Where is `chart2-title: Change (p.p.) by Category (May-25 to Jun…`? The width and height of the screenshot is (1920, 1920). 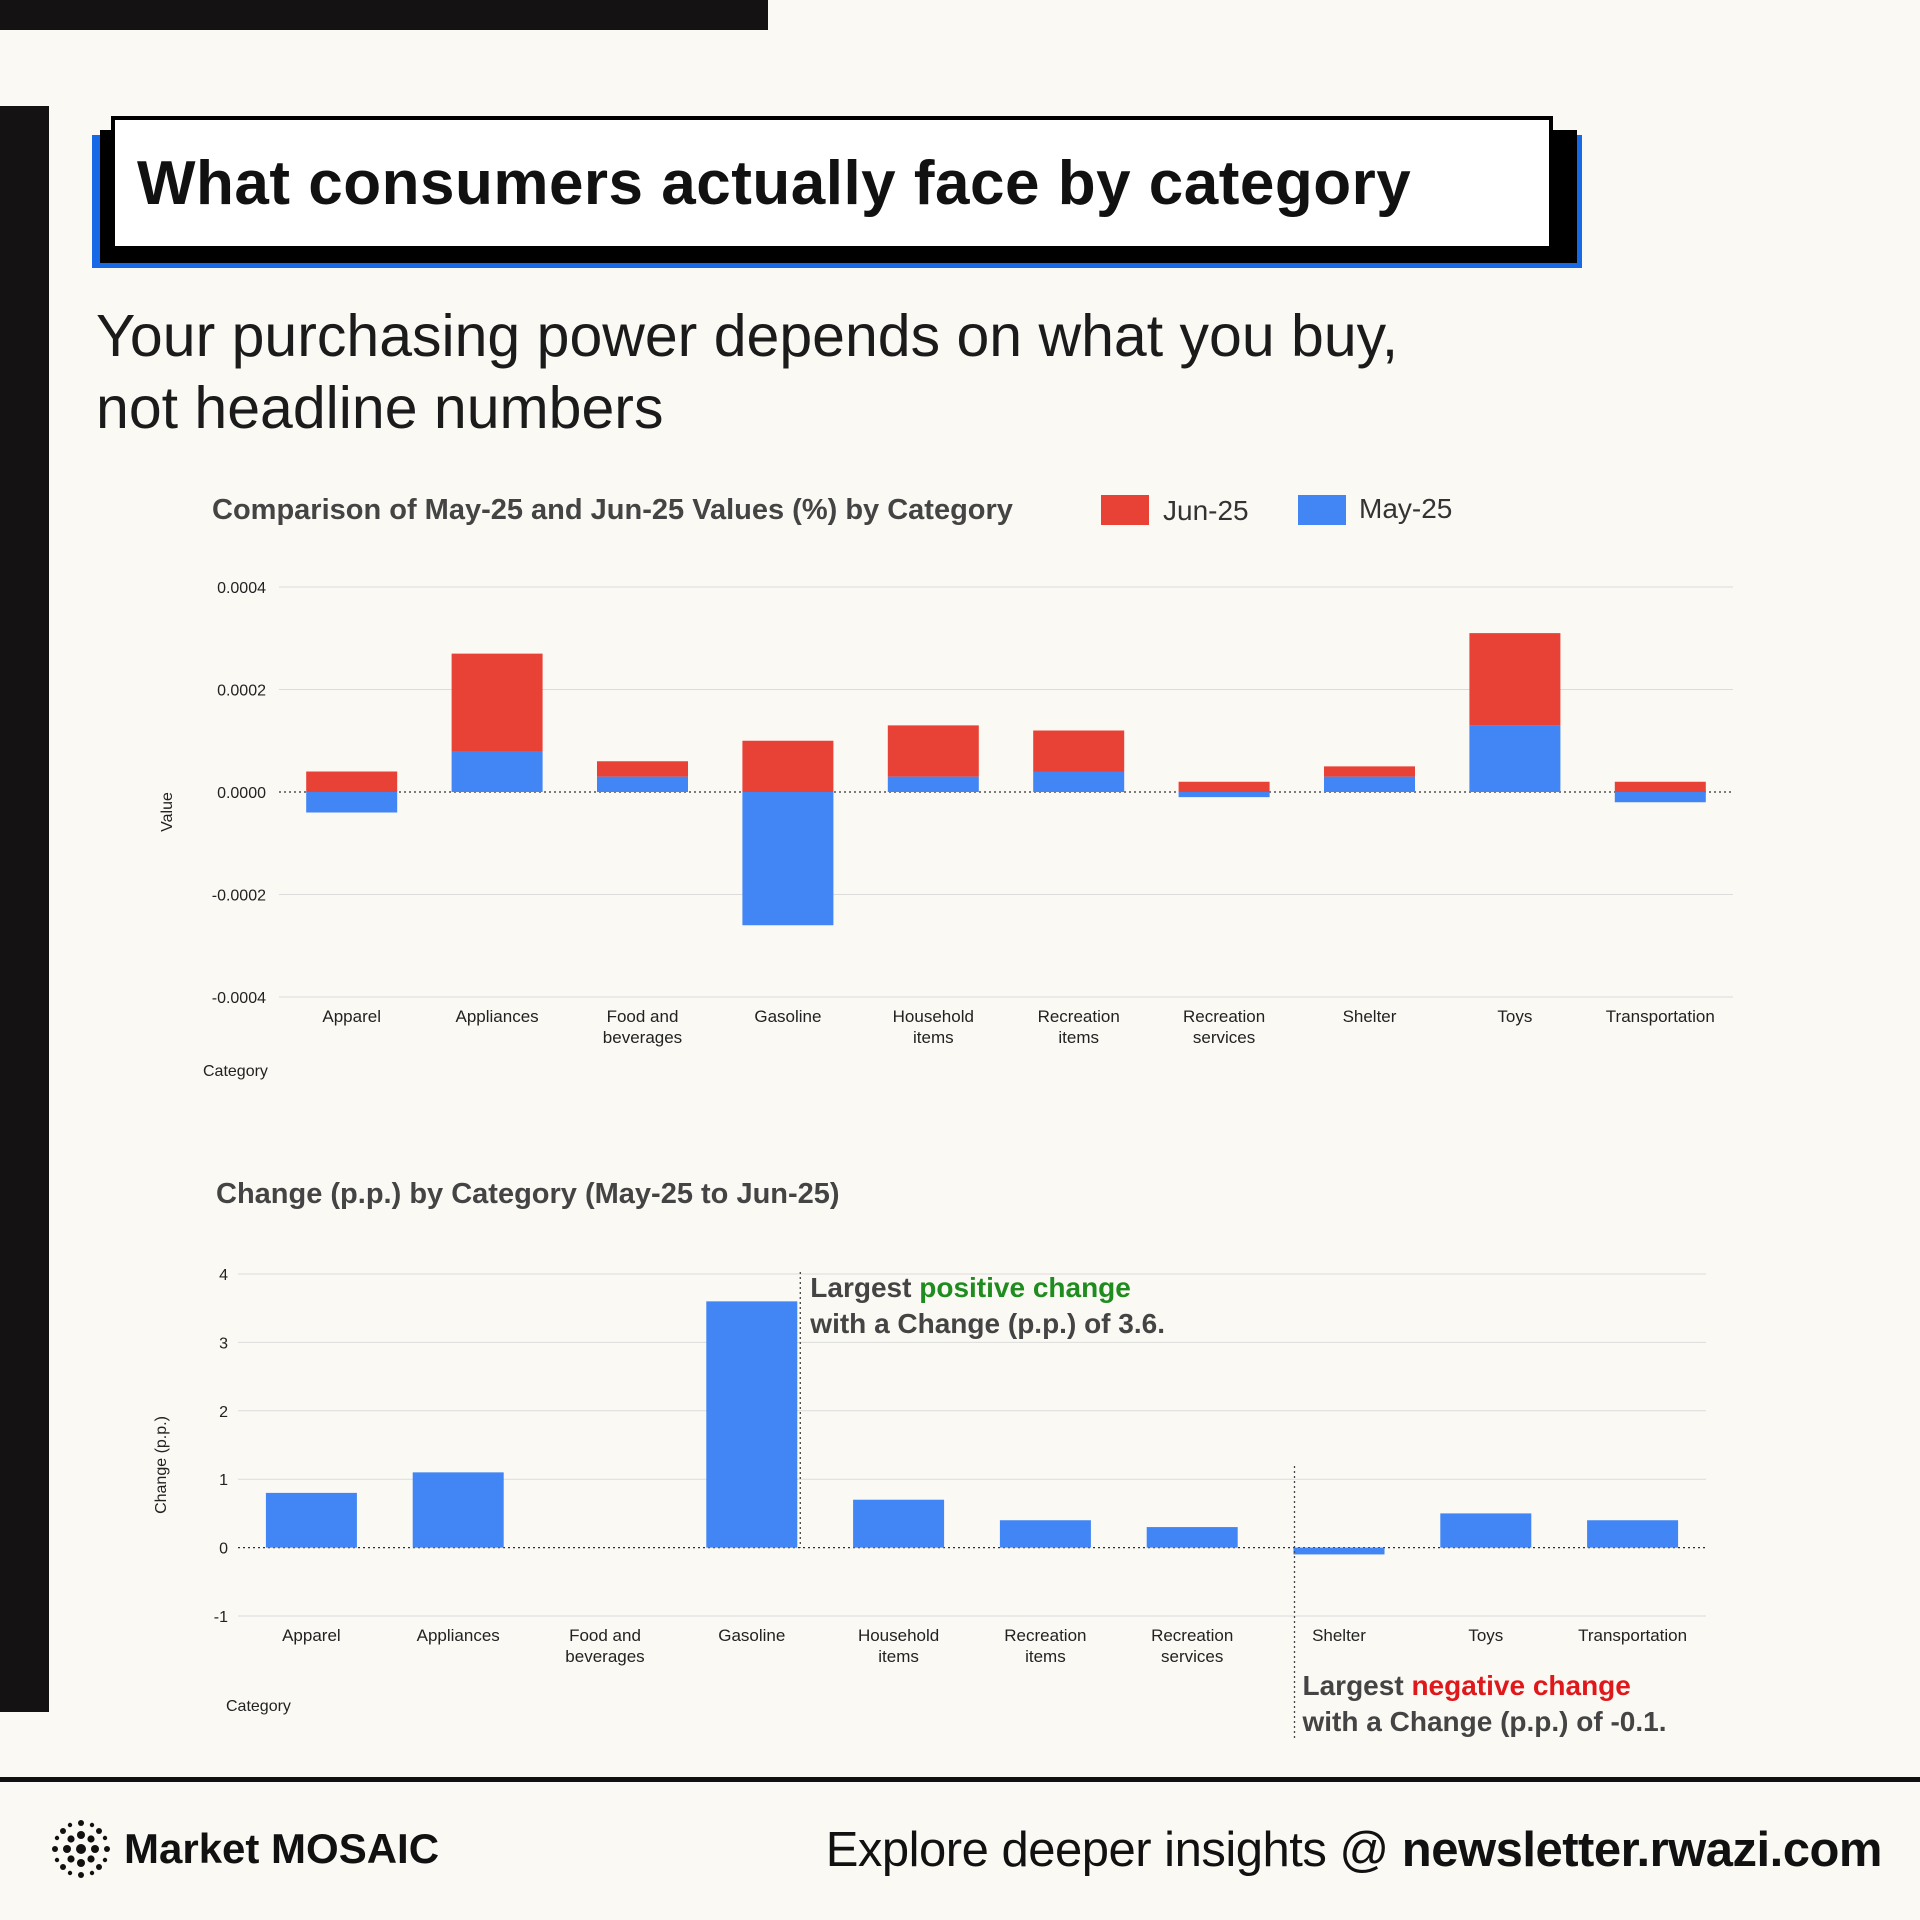 chart2-title: Change (p.p.) by Category (May-25 to Jun… is located at coordinates (528, 1194).